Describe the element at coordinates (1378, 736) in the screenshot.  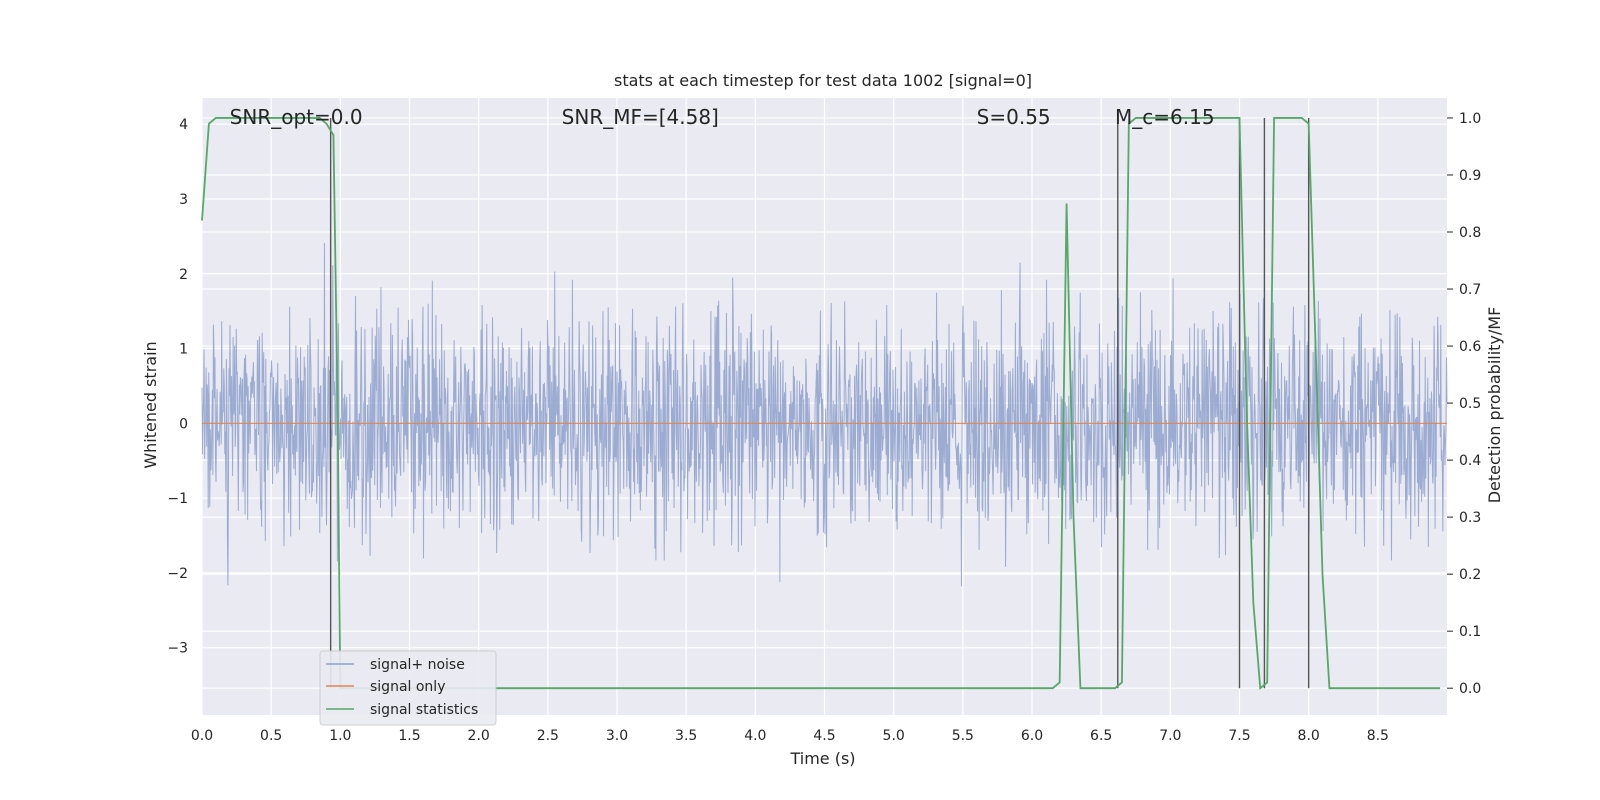
I see `x-tick-label: 8.5` at that location.